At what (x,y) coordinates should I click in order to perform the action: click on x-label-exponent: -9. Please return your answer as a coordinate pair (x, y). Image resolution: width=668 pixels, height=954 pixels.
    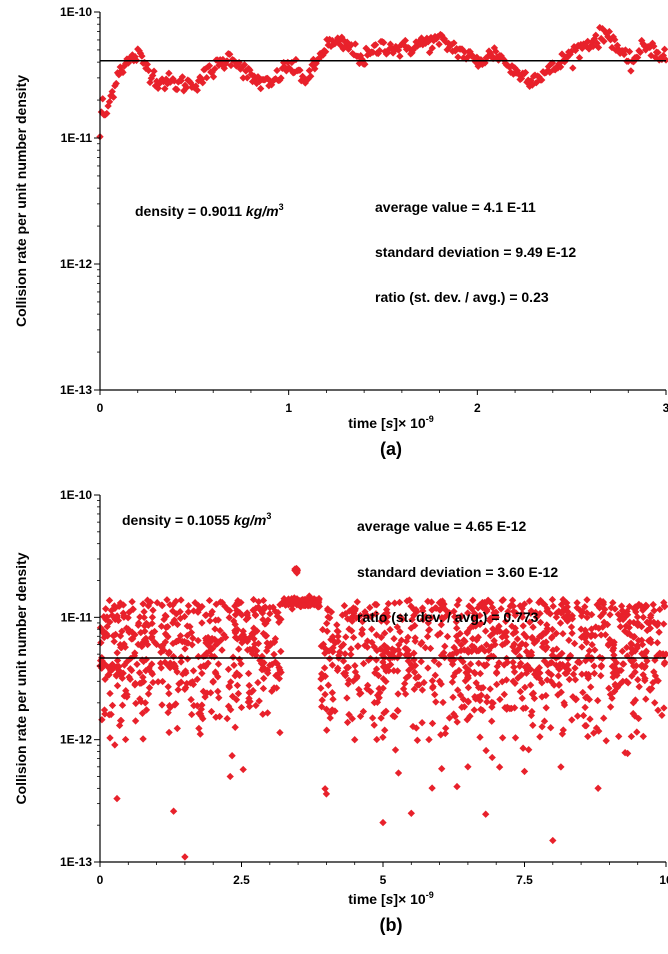
    Looking at the image, I should click on (430, 419).